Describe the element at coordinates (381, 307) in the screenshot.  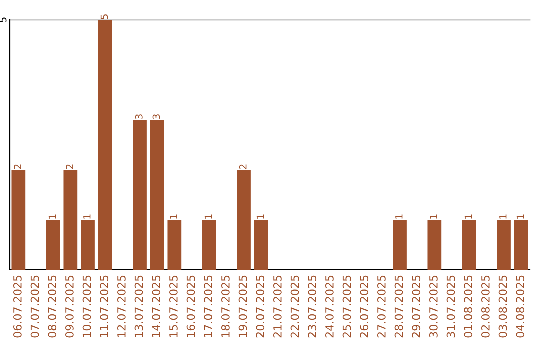
I see `x-tick-label: 27.07.2025` at that location.